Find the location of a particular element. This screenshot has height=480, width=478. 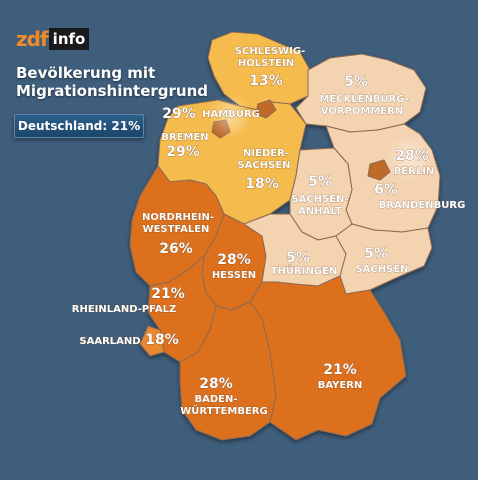

label-th-pct: 5% is located at coordinates (298, 258).